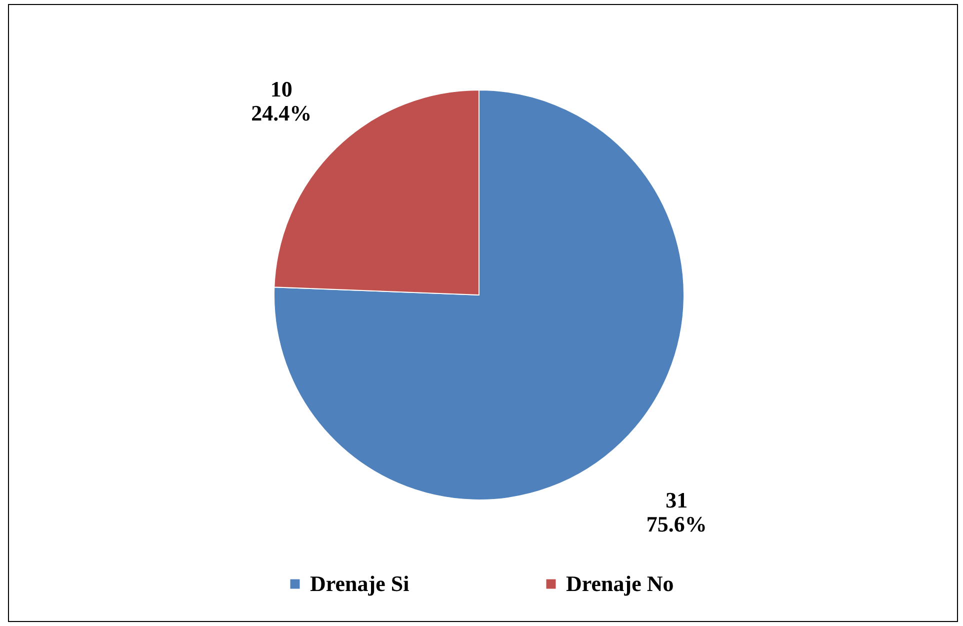 The height and width of the screenshot is (626, 963). What do you see at coordinates (360, 583) in the screenshot?
I see `legend-label: Drenaje Si` at bounding box center [360, 583].